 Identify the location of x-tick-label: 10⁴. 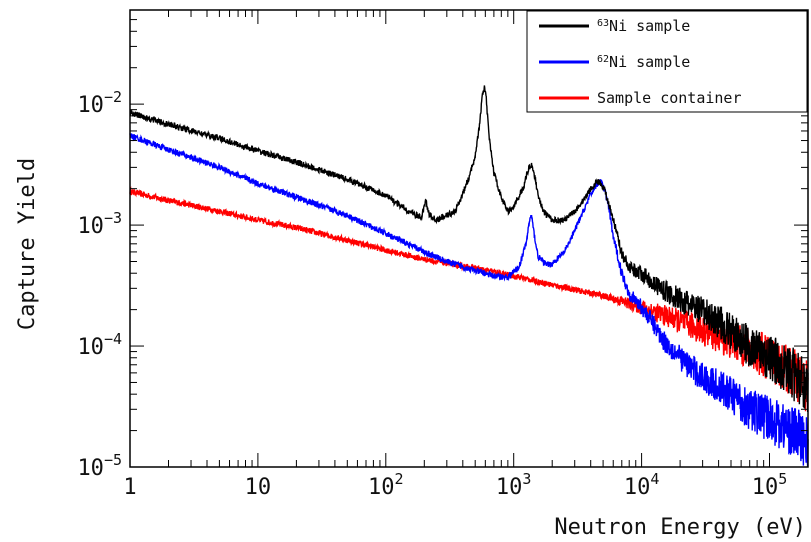
(642, 485).